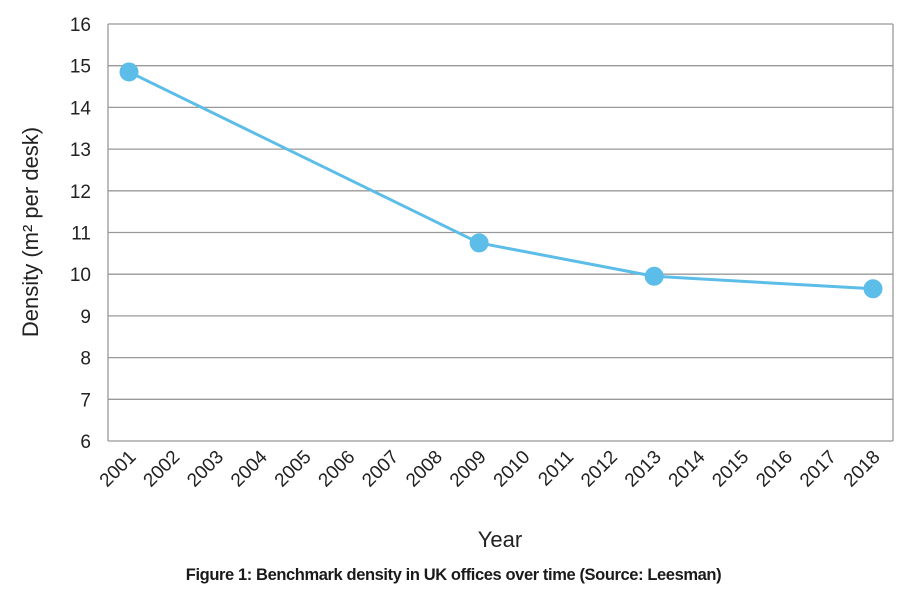 This screenshot has height=599, width=907. I want to click on x-tick-label: 2016, so click(774, 469).